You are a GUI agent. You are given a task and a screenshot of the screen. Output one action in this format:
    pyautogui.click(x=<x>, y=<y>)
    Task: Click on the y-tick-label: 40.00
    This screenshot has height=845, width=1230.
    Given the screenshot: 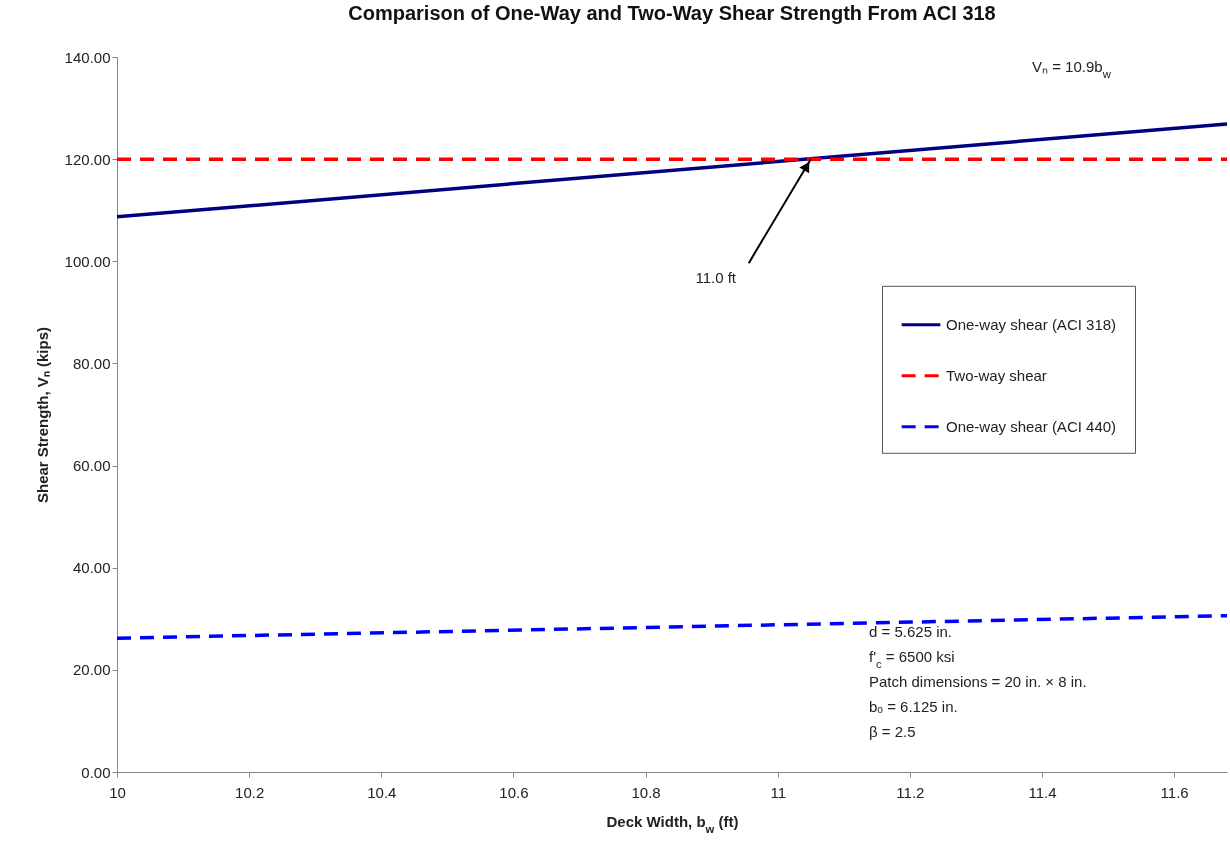 What is the action you would take?
    pyautogui.click(x=91, y=568)
    